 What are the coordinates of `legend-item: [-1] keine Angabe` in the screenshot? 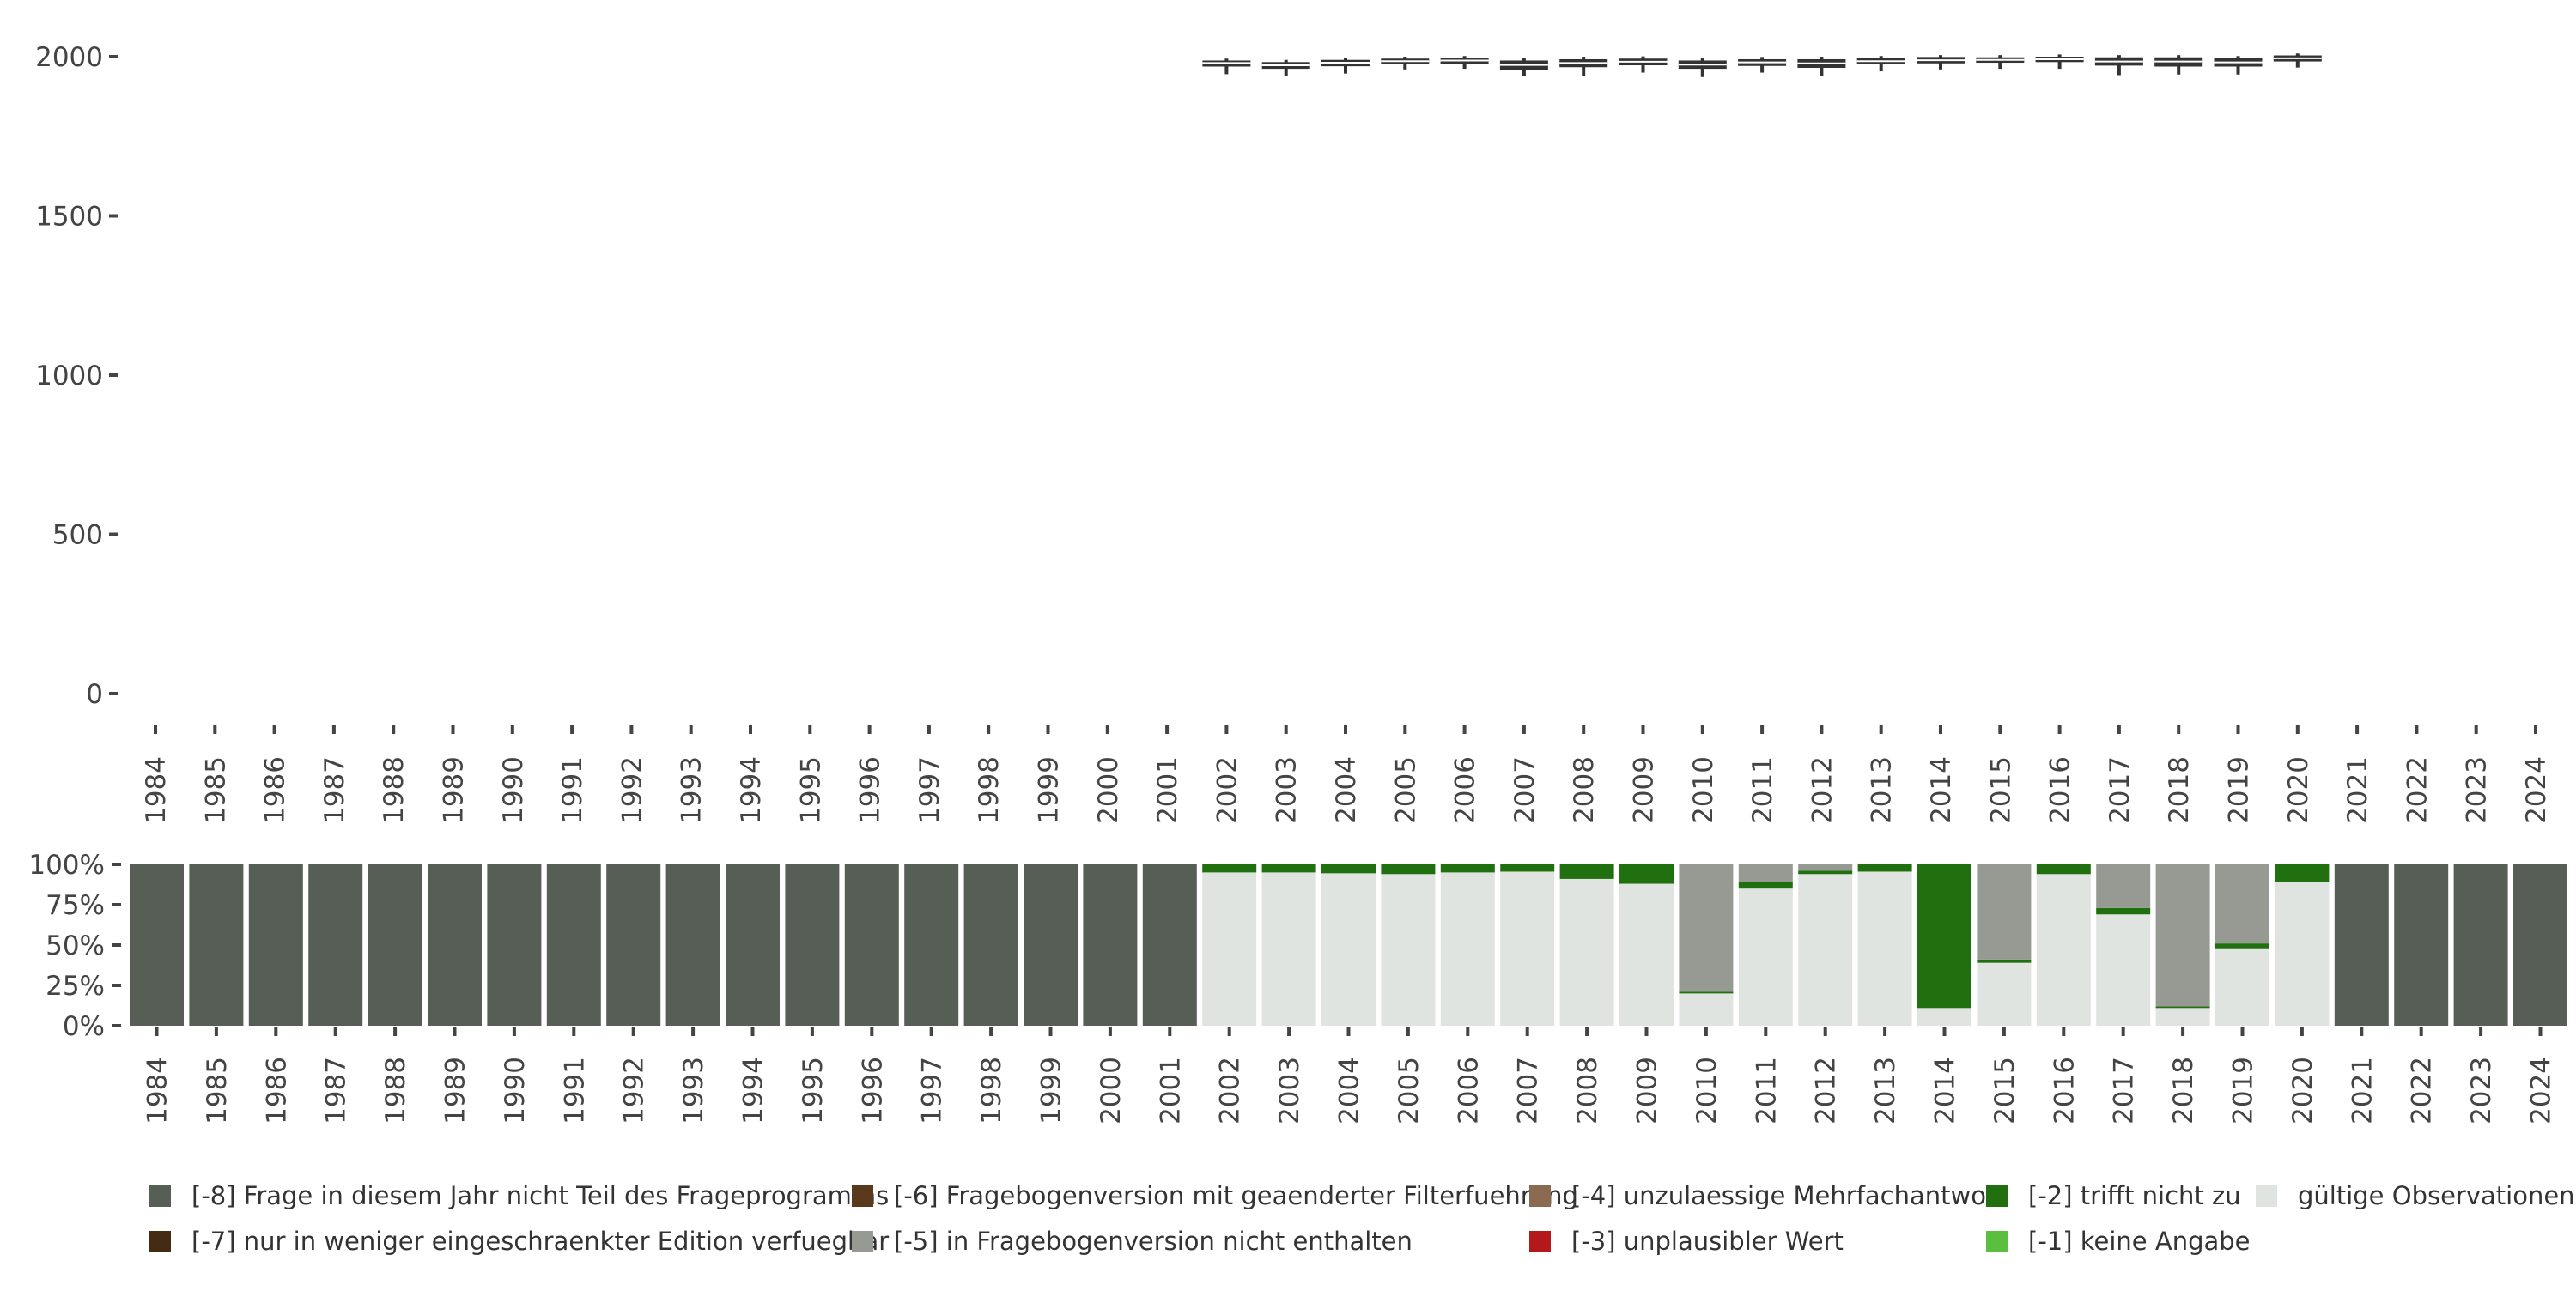 It's located at (2119, 1242).